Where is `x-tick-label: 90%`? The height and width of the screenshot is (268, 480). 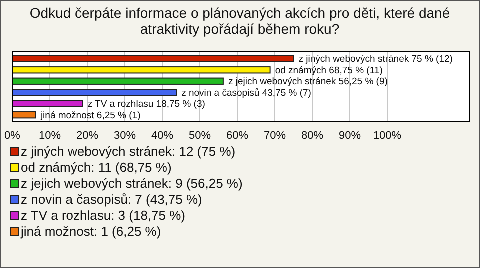 x-tick-label: 90% is located at coordinates (350, 136).